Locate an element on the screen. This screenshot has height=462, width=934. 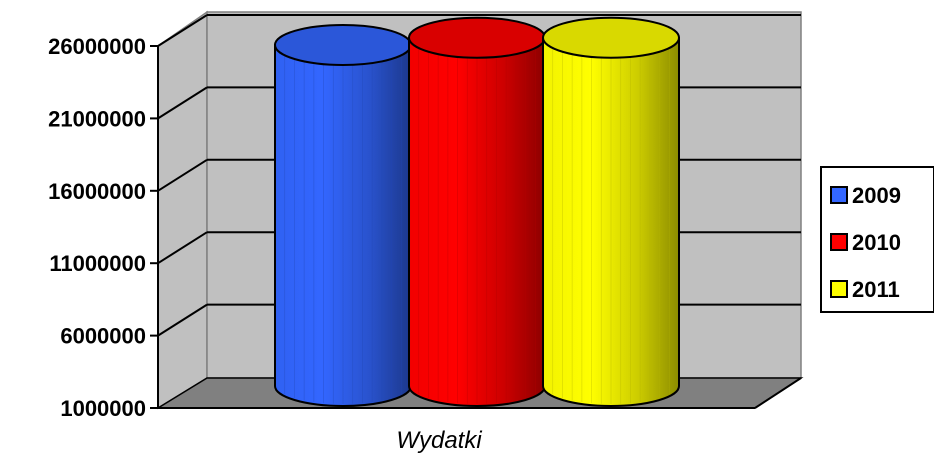
legend: 2009 2010 2011 is located at coordinates (877, 239).